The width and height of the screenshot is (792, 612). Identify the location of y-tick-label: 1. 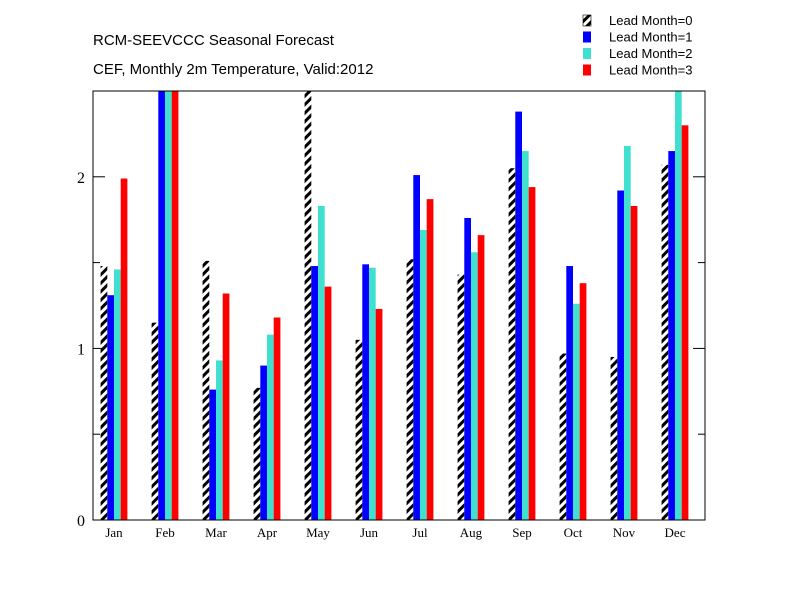
(81, 349).